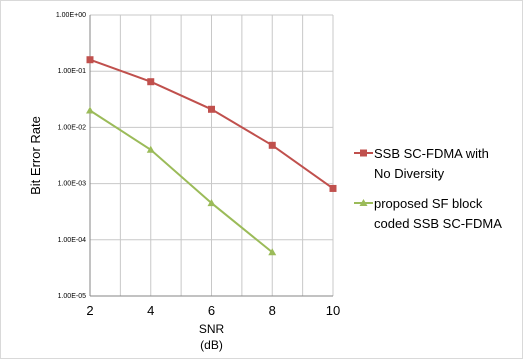 The image size is (523, 359). What do you see at coordinates (72, 184) in the screenshot?
I see `y-tick-label: 1.00E-03` at bounding box center [72, 184].